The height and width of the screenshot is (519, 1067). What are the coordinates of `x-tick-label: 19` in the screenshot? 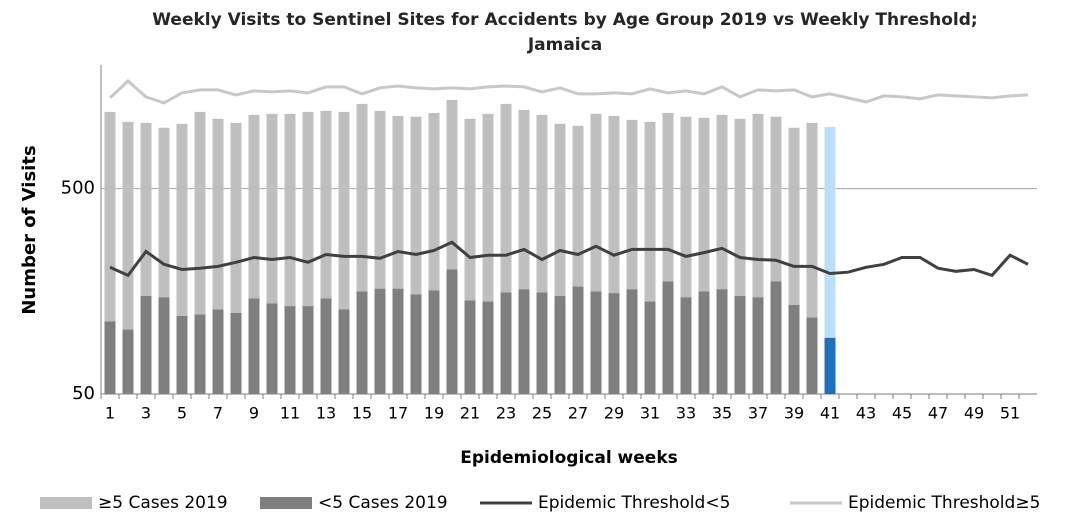 It's located at (434, 413).